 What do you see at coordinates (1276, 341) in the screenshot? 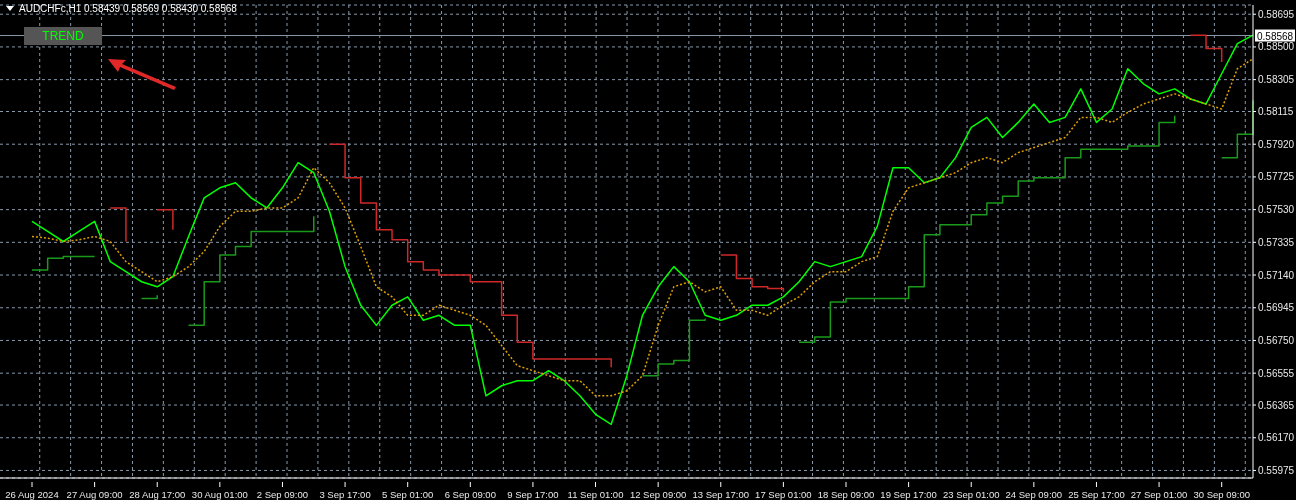
I see `y-tick-label: 0.56750` at bounding box center [1276, 341].